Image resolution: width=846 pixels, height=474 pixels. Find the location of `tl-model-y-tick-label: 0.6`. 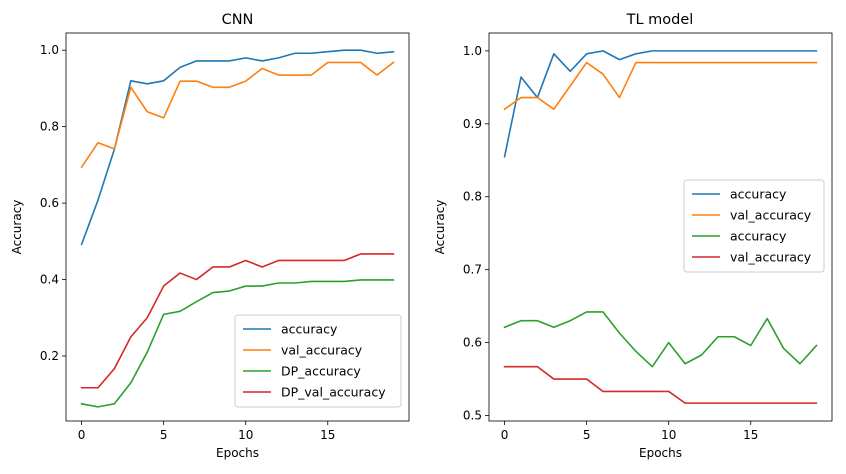

tl-model-y-tick-label: 0.6 is located at coordinates (472, 343).